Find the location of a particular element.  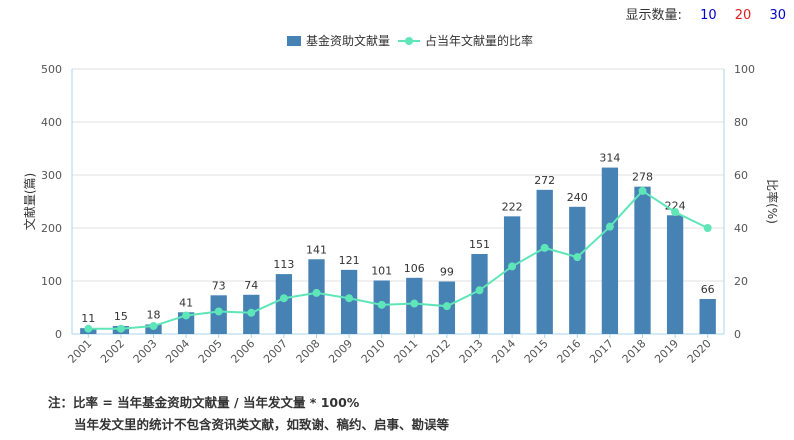

y2-tick-label: 0 is located at coordinates (737, 334).